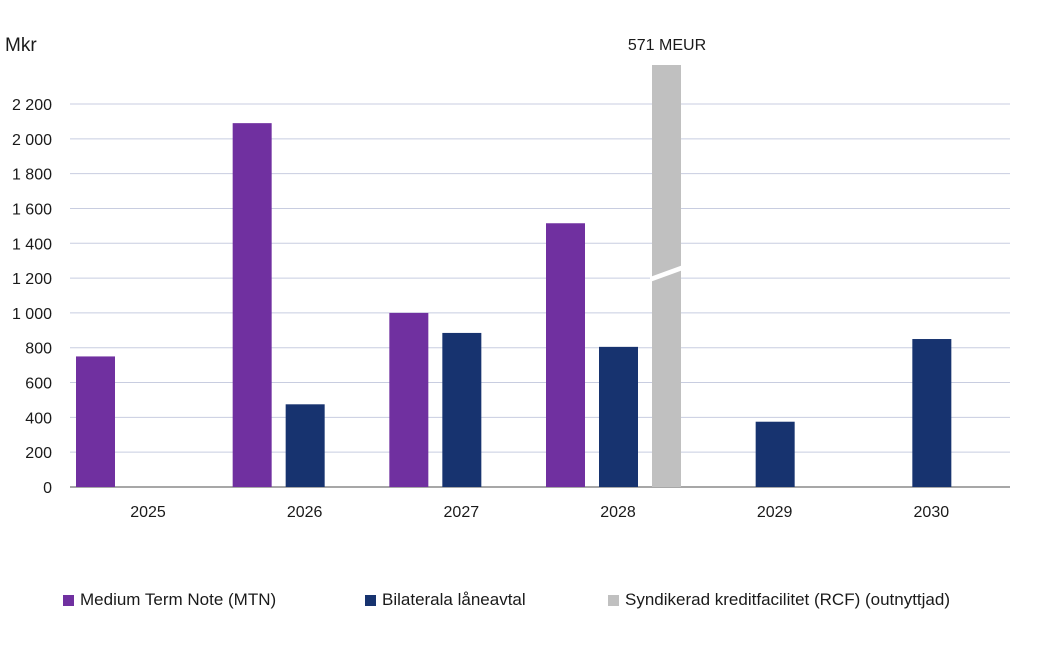 The width and height of the screenshot is (1054, 647). I want to click on legend-label-bilateral: Bilaterala låneavtal, so click(454, 599).